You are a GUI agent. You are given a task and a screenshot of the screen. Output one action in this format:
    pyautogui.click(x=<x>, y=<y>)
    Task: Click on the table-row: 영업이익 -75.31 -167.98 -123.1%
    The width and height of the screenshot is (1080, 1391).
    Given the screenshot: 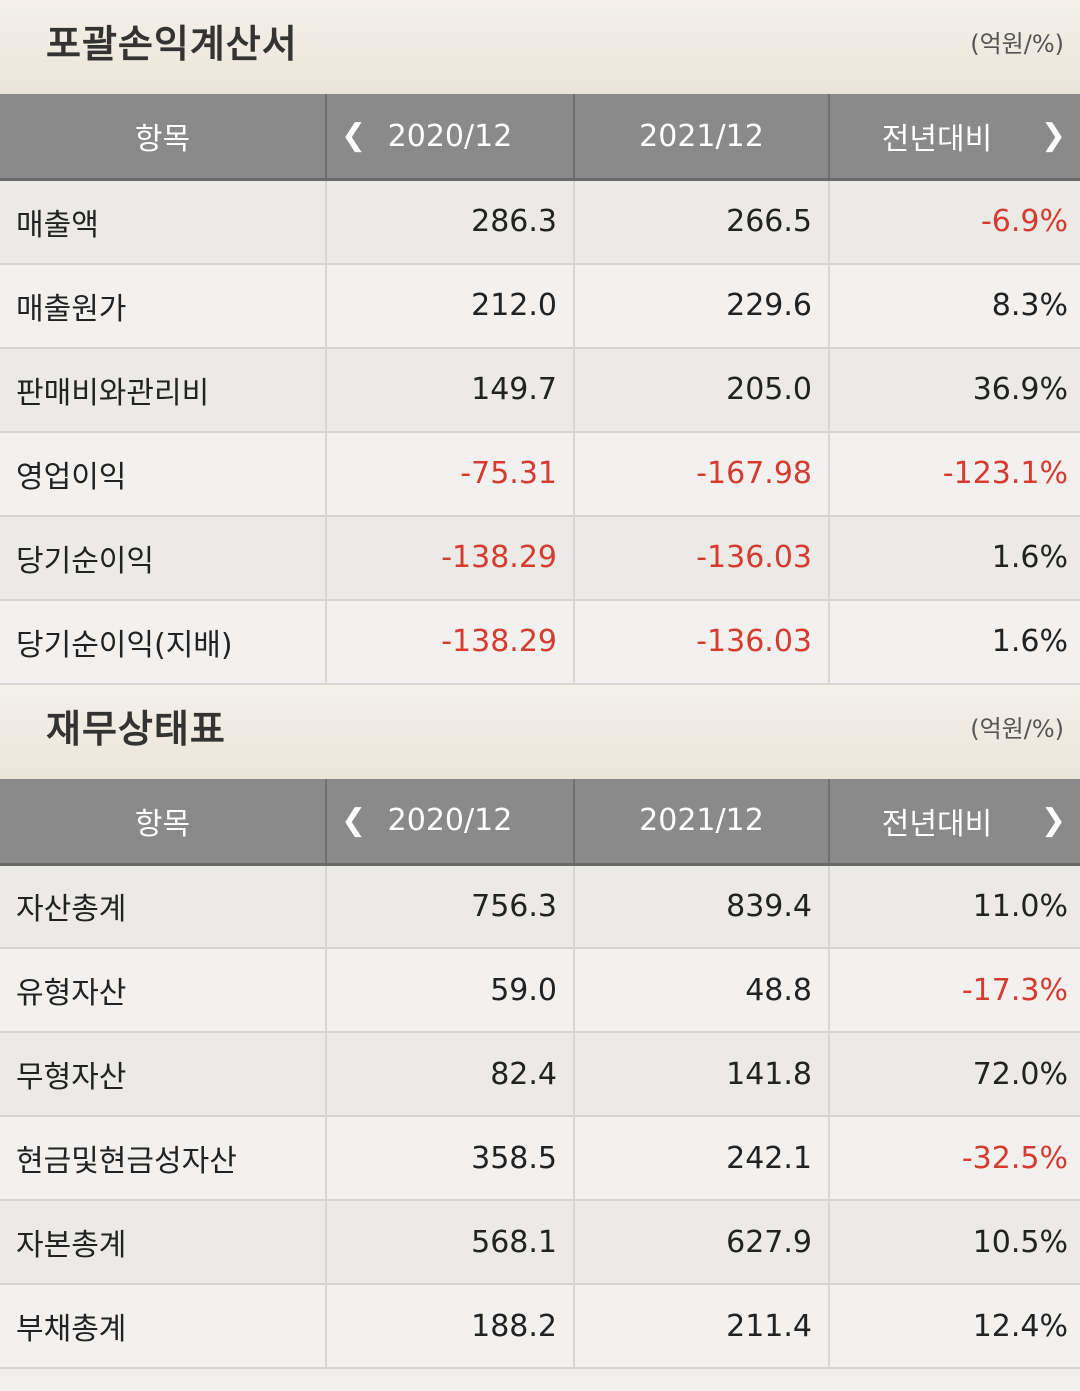 What is the action you would take?
    pyautogui.click(x=540, y=474)
    